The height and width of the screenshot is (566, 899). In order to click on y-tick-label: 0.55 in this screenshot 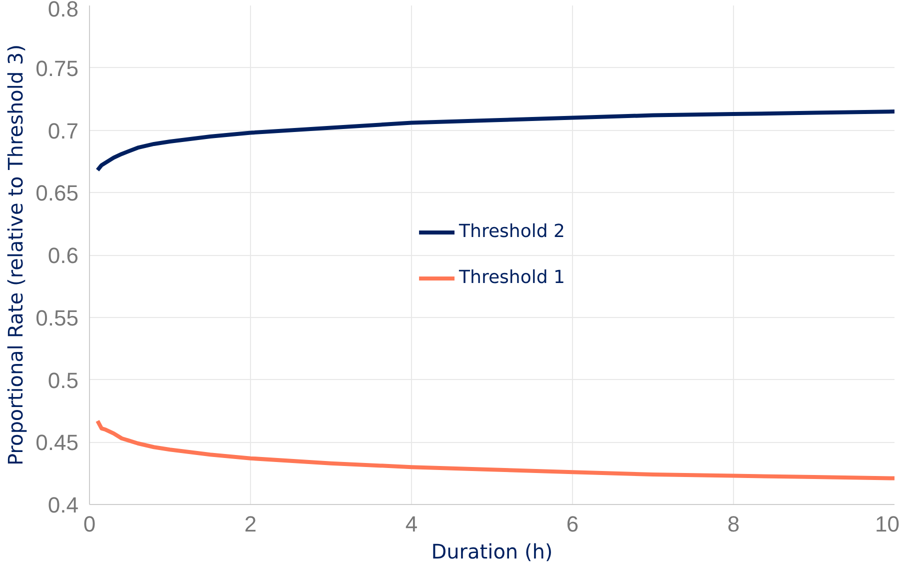, I will do `click(57, 317)`.